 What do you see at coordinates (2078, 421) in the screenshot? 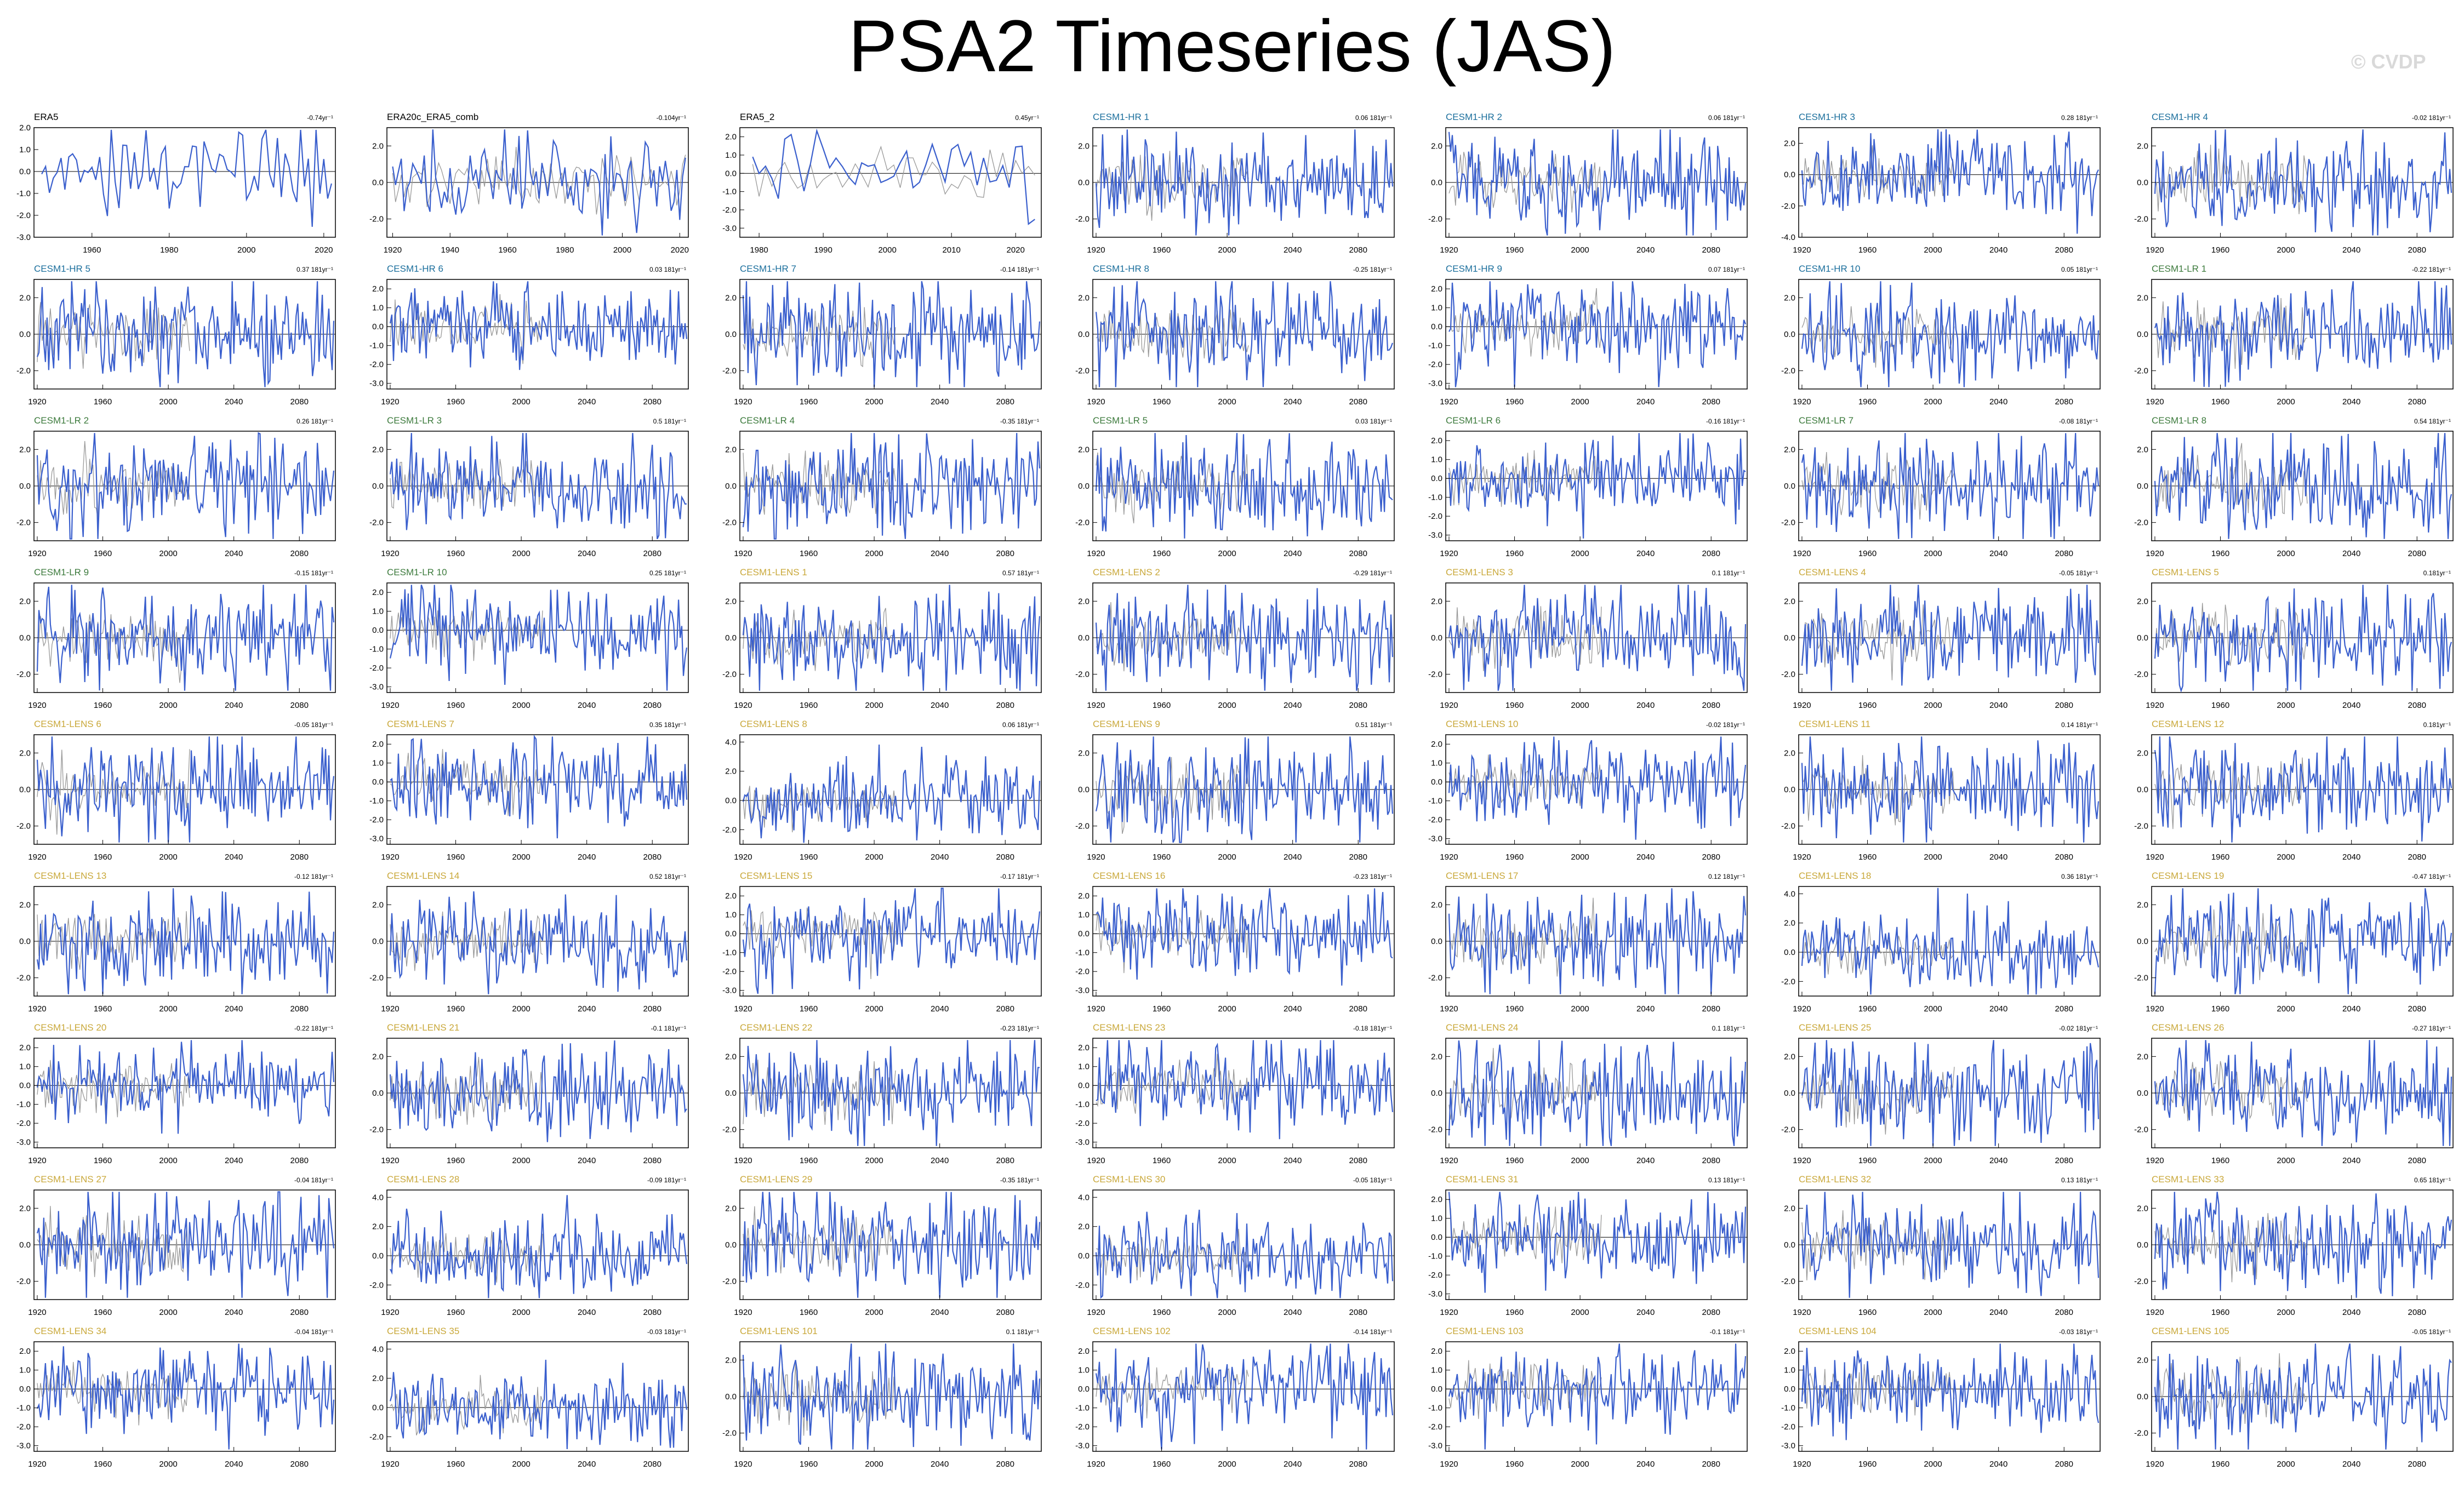
I see `trend-label: -0.08 181yr⁻¹` at bounding box center [2078, 421].